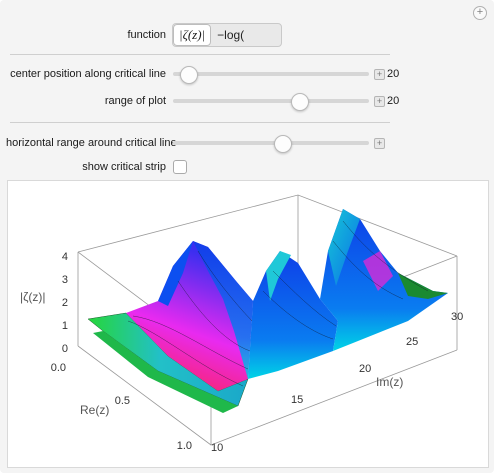 This screenshot has width=494, height=473. I want to click on function-selector: |ζ(z)| −log(, so click(227, 35).